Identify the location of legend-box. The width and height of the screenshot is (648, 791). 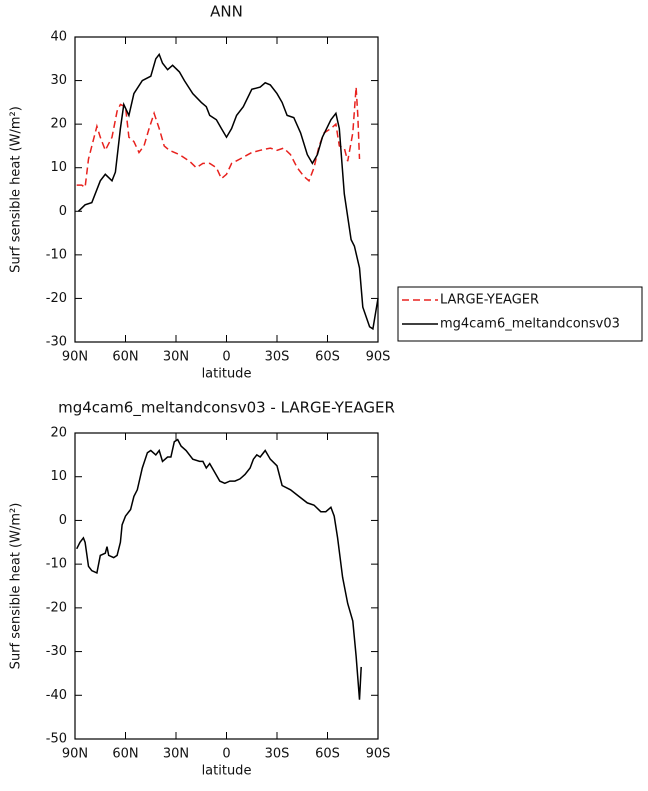
(520, 314).